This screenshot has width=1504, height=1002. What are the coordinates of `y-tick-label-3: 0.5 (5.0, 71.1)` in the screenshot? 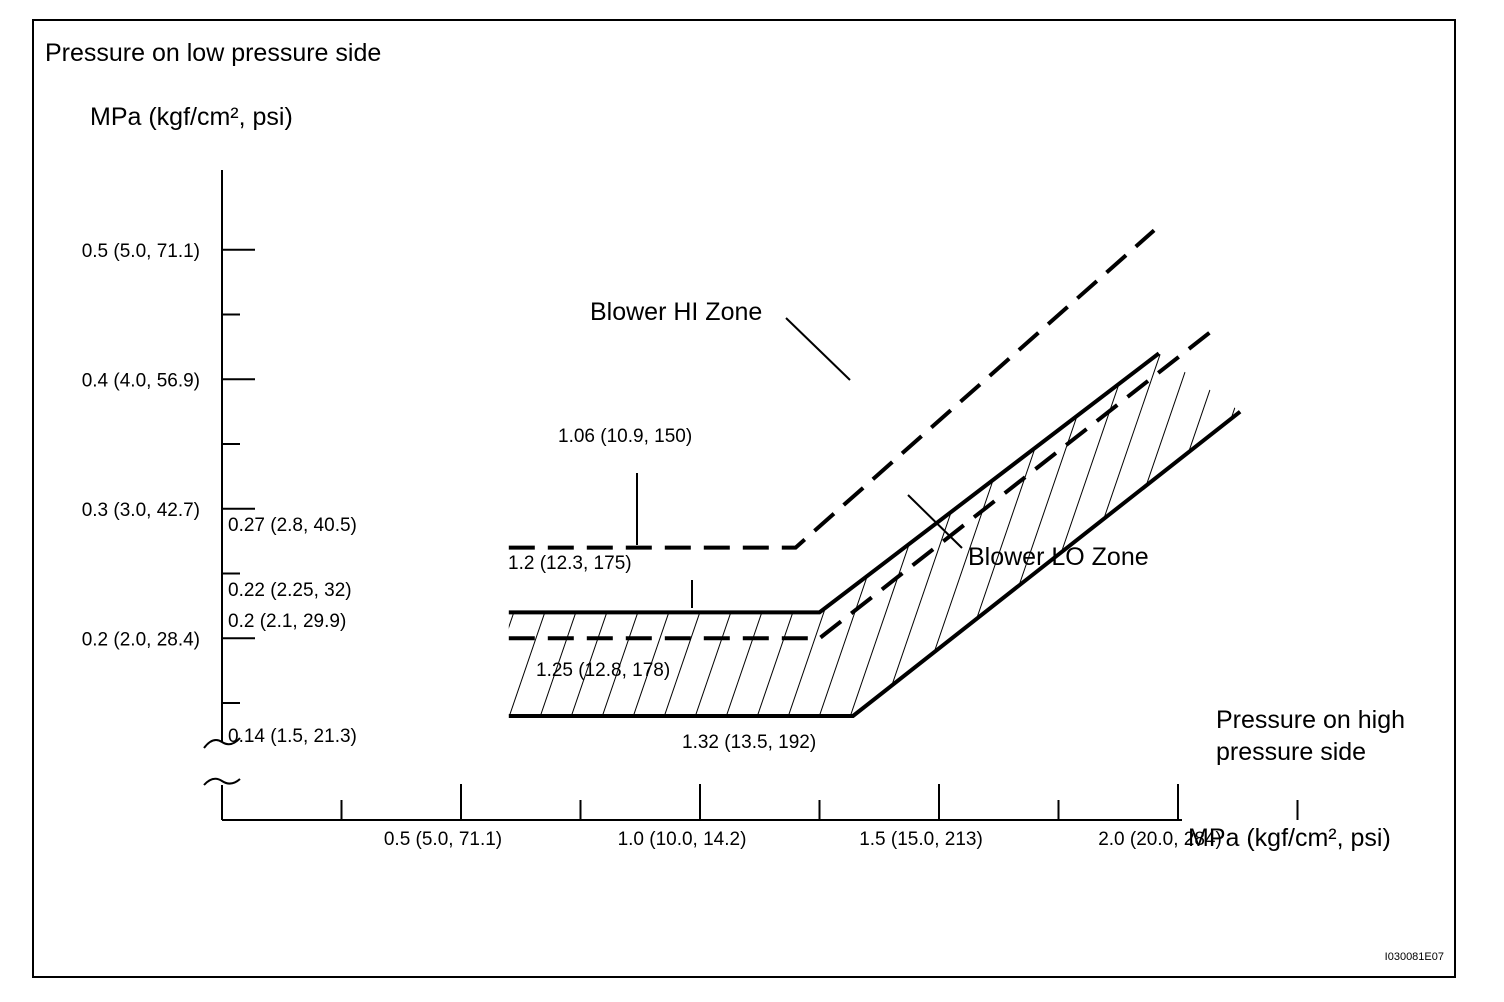 It's located at (141, 251).